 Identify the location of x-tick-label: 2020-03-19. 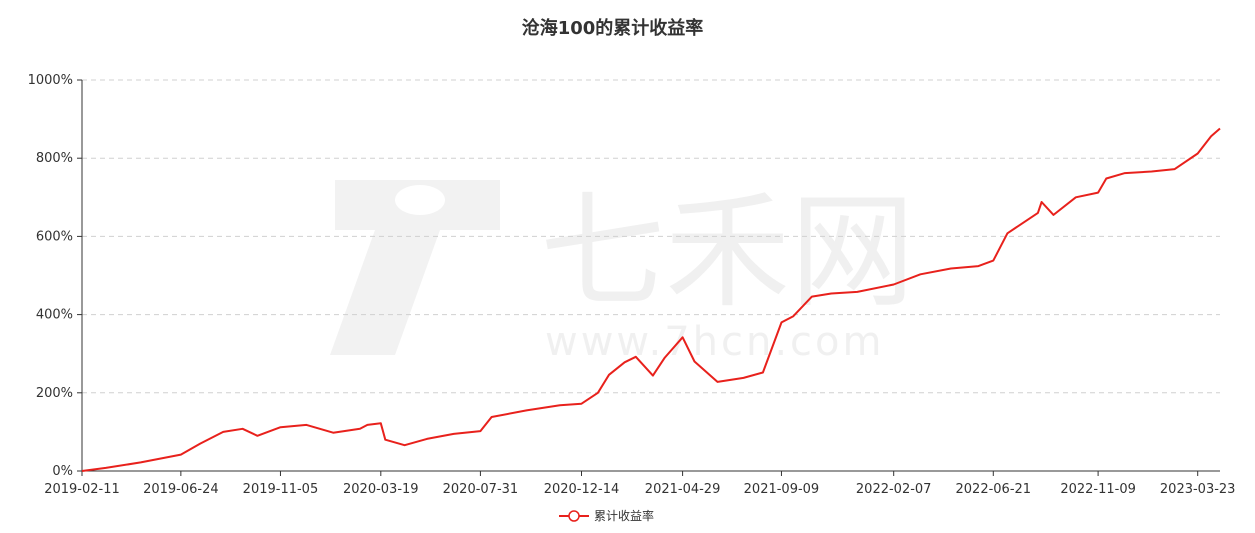
(381, 489).